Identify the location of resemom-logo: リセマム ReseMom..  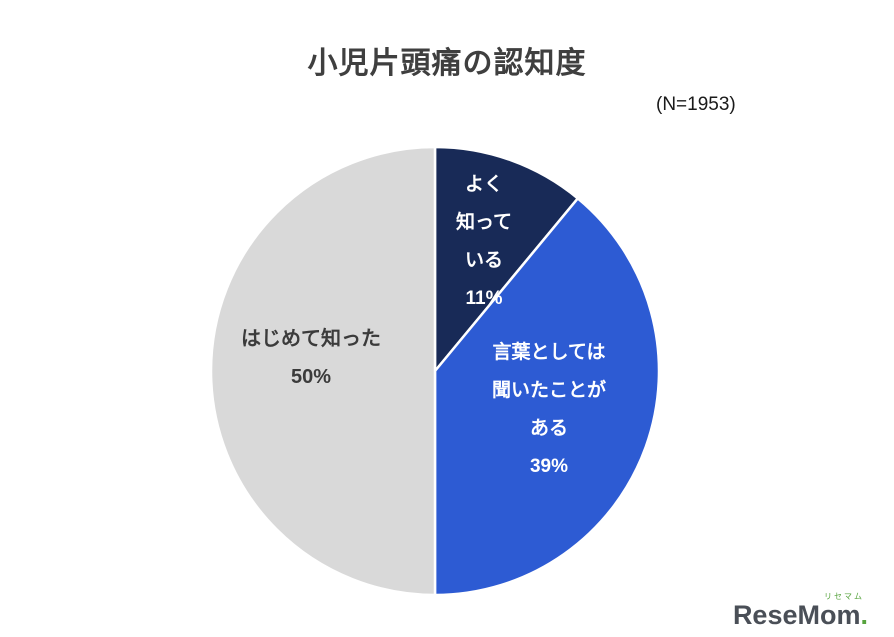
(800, 611).